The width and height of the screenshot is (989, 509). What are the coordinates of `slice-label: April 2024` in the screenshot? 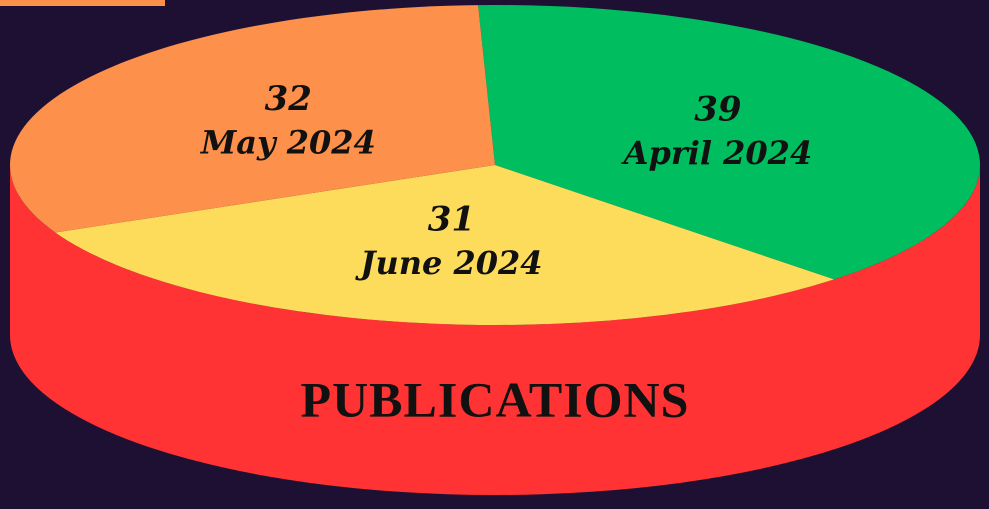 It's located at (717, 153).